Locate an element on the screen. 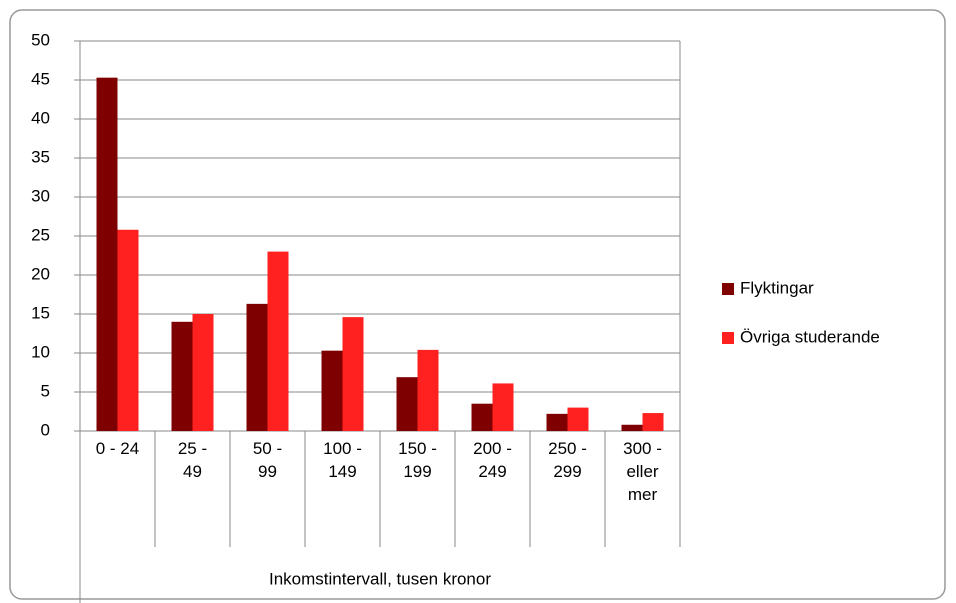 Image resolution: width=956 pixels, height=603 pixels. x-tick-label-box: 25 - 49 is located at coordinates (192, 460).